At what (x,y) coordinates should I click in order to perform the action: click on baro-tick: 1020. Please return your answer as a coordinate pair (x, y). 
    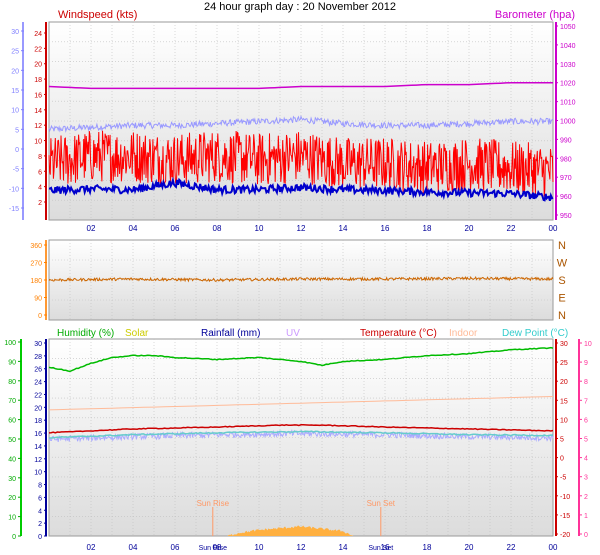
    Looking at the image, I should click on (568, 84).